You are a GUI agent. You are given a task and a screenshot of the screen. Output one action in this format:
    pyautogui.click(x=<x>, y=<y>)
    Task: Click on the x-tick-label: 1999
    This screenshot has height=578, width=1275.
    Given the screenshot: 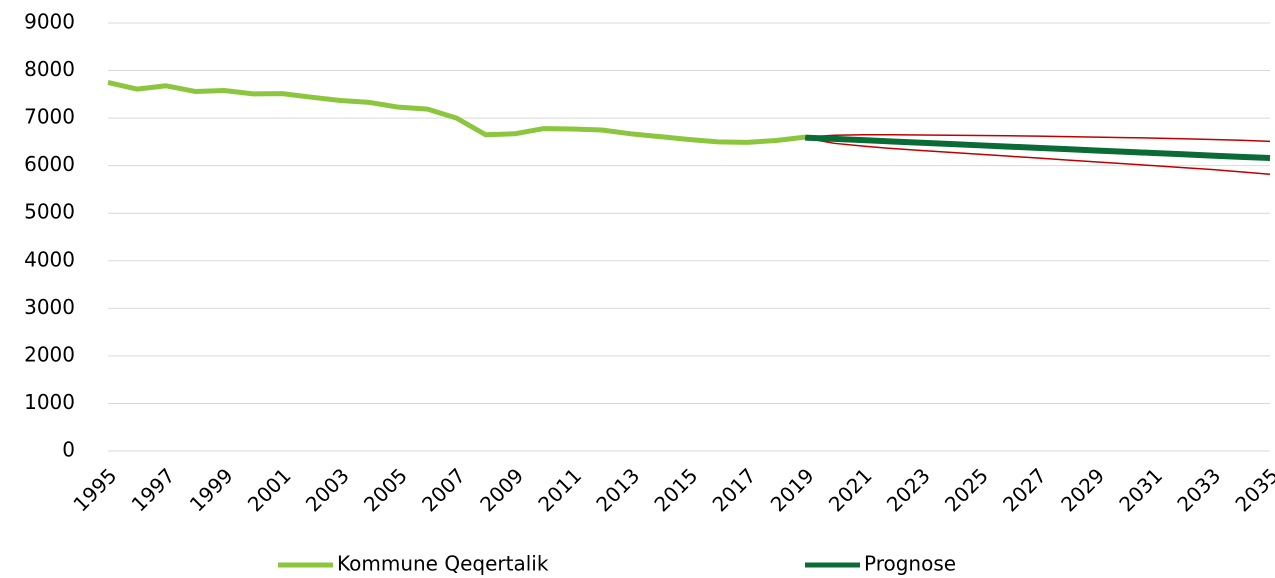 What is the action you would take?
    pyautogui.click(x=211, y=489)
    